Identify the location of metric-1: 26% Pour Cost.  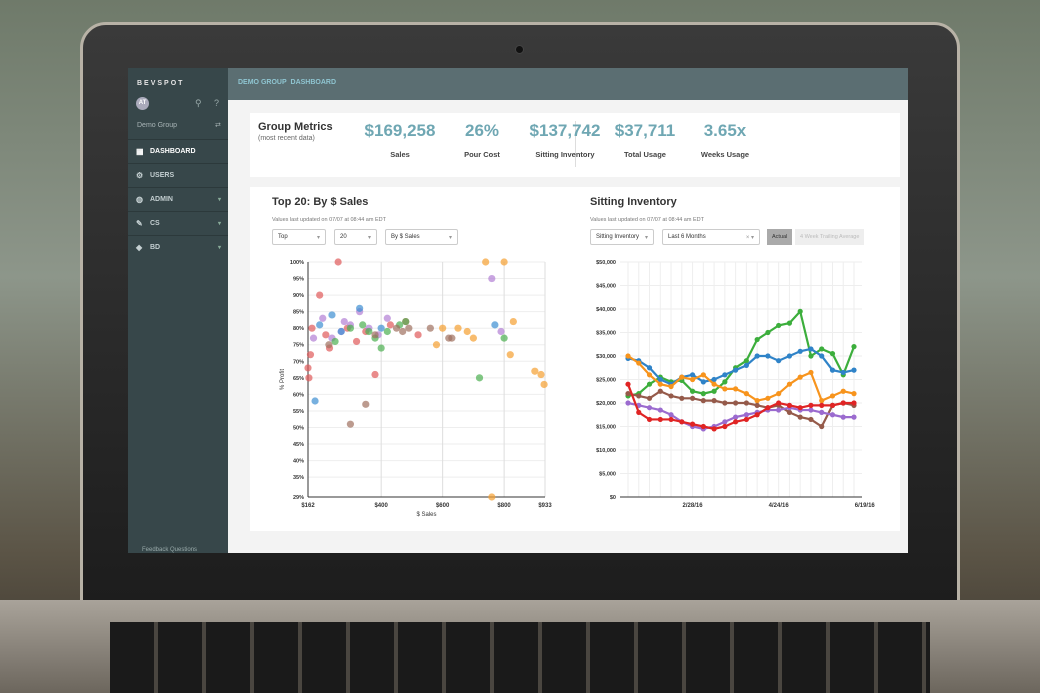
(482, 140).